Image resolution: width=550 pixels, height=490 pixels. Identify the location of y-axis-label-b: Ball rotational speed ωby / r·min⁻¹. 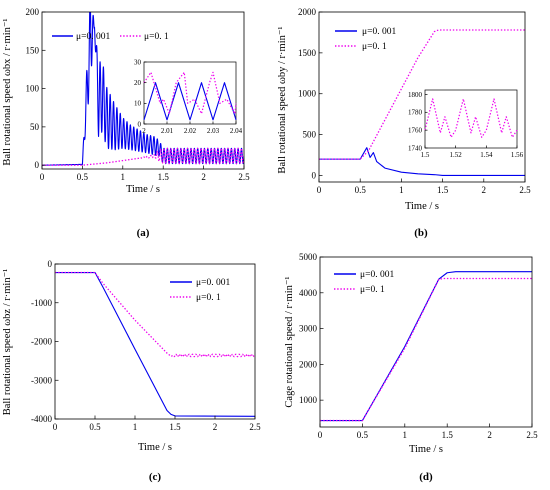
(282, 99).